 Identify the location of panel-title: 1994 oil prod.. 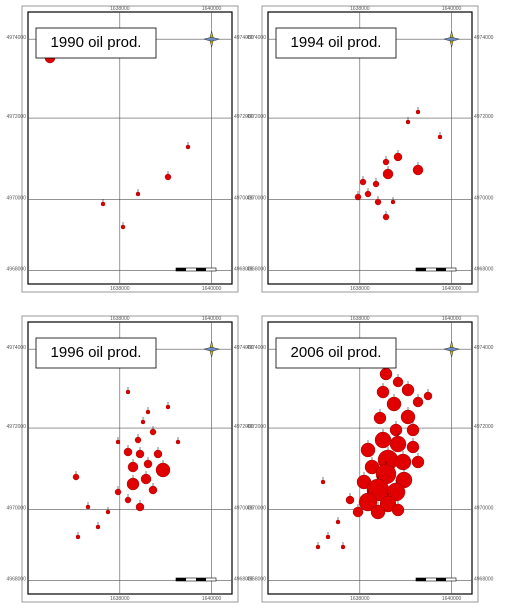
(336, 42).